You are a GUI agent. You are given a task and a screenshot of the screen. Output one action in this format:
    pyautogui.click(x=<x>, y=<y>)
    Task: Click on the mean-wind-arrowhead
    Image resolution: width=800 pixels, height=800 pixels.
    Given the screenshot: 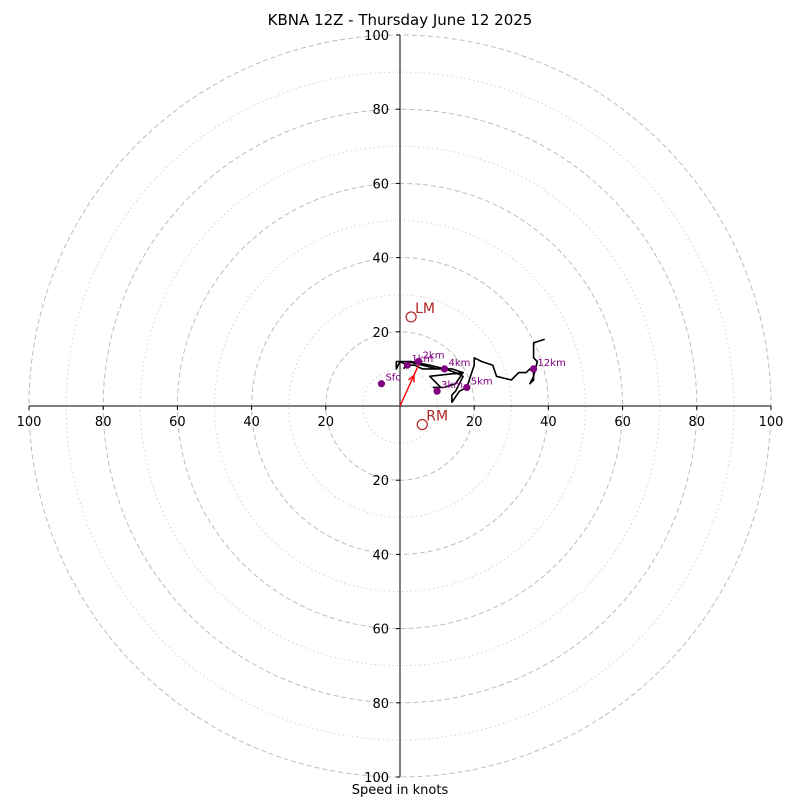 What is the action you would take?
    pyautogui.click(x=411, y=378)
    